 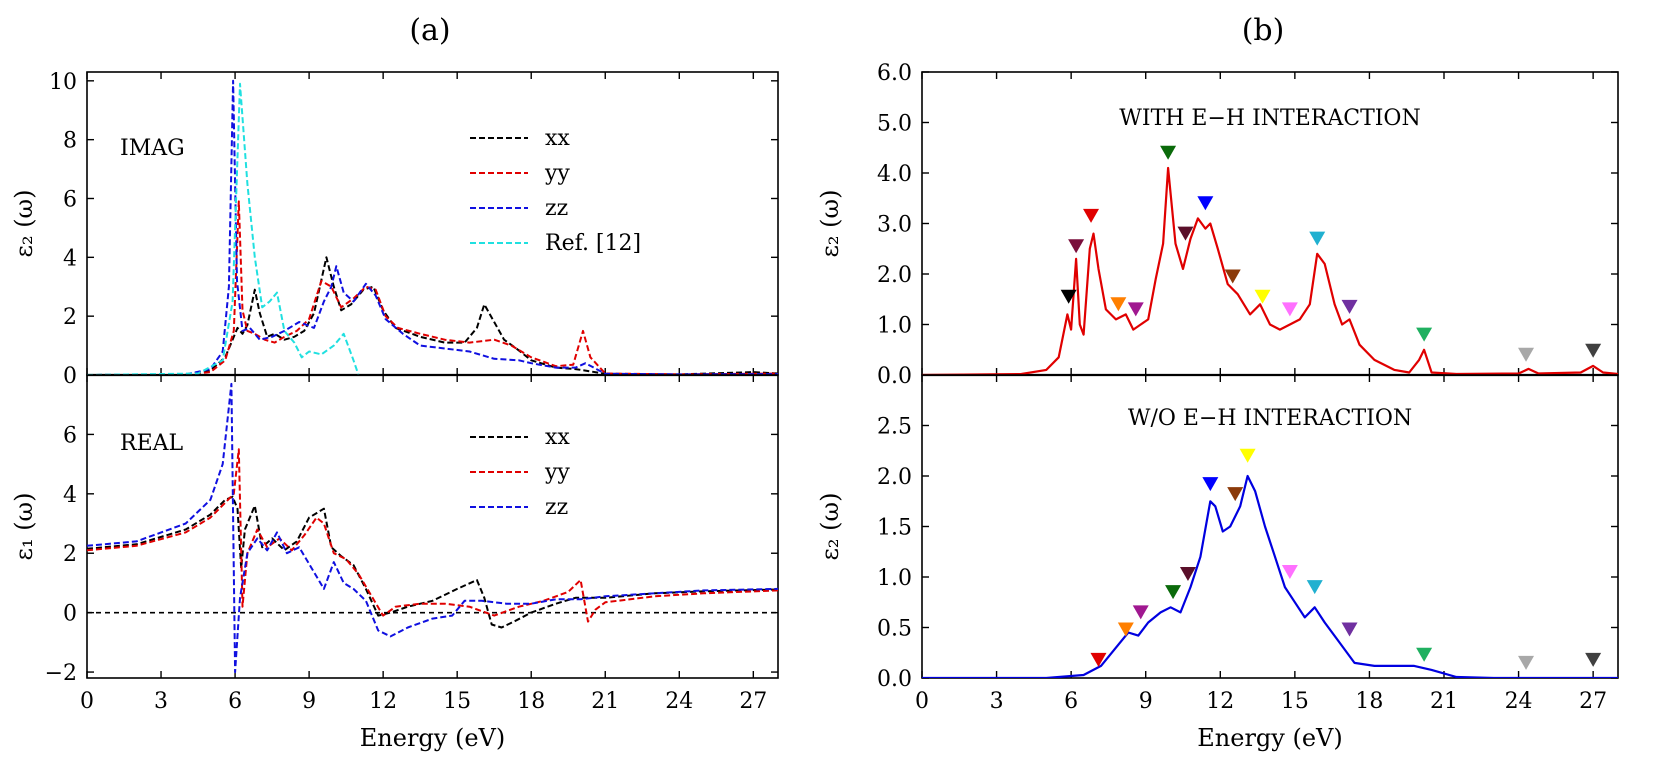 What do you see at coordinates (1270, 270) in the screenshot?
I see `series-line-with-e-h` at bounding box center [1270, 270].